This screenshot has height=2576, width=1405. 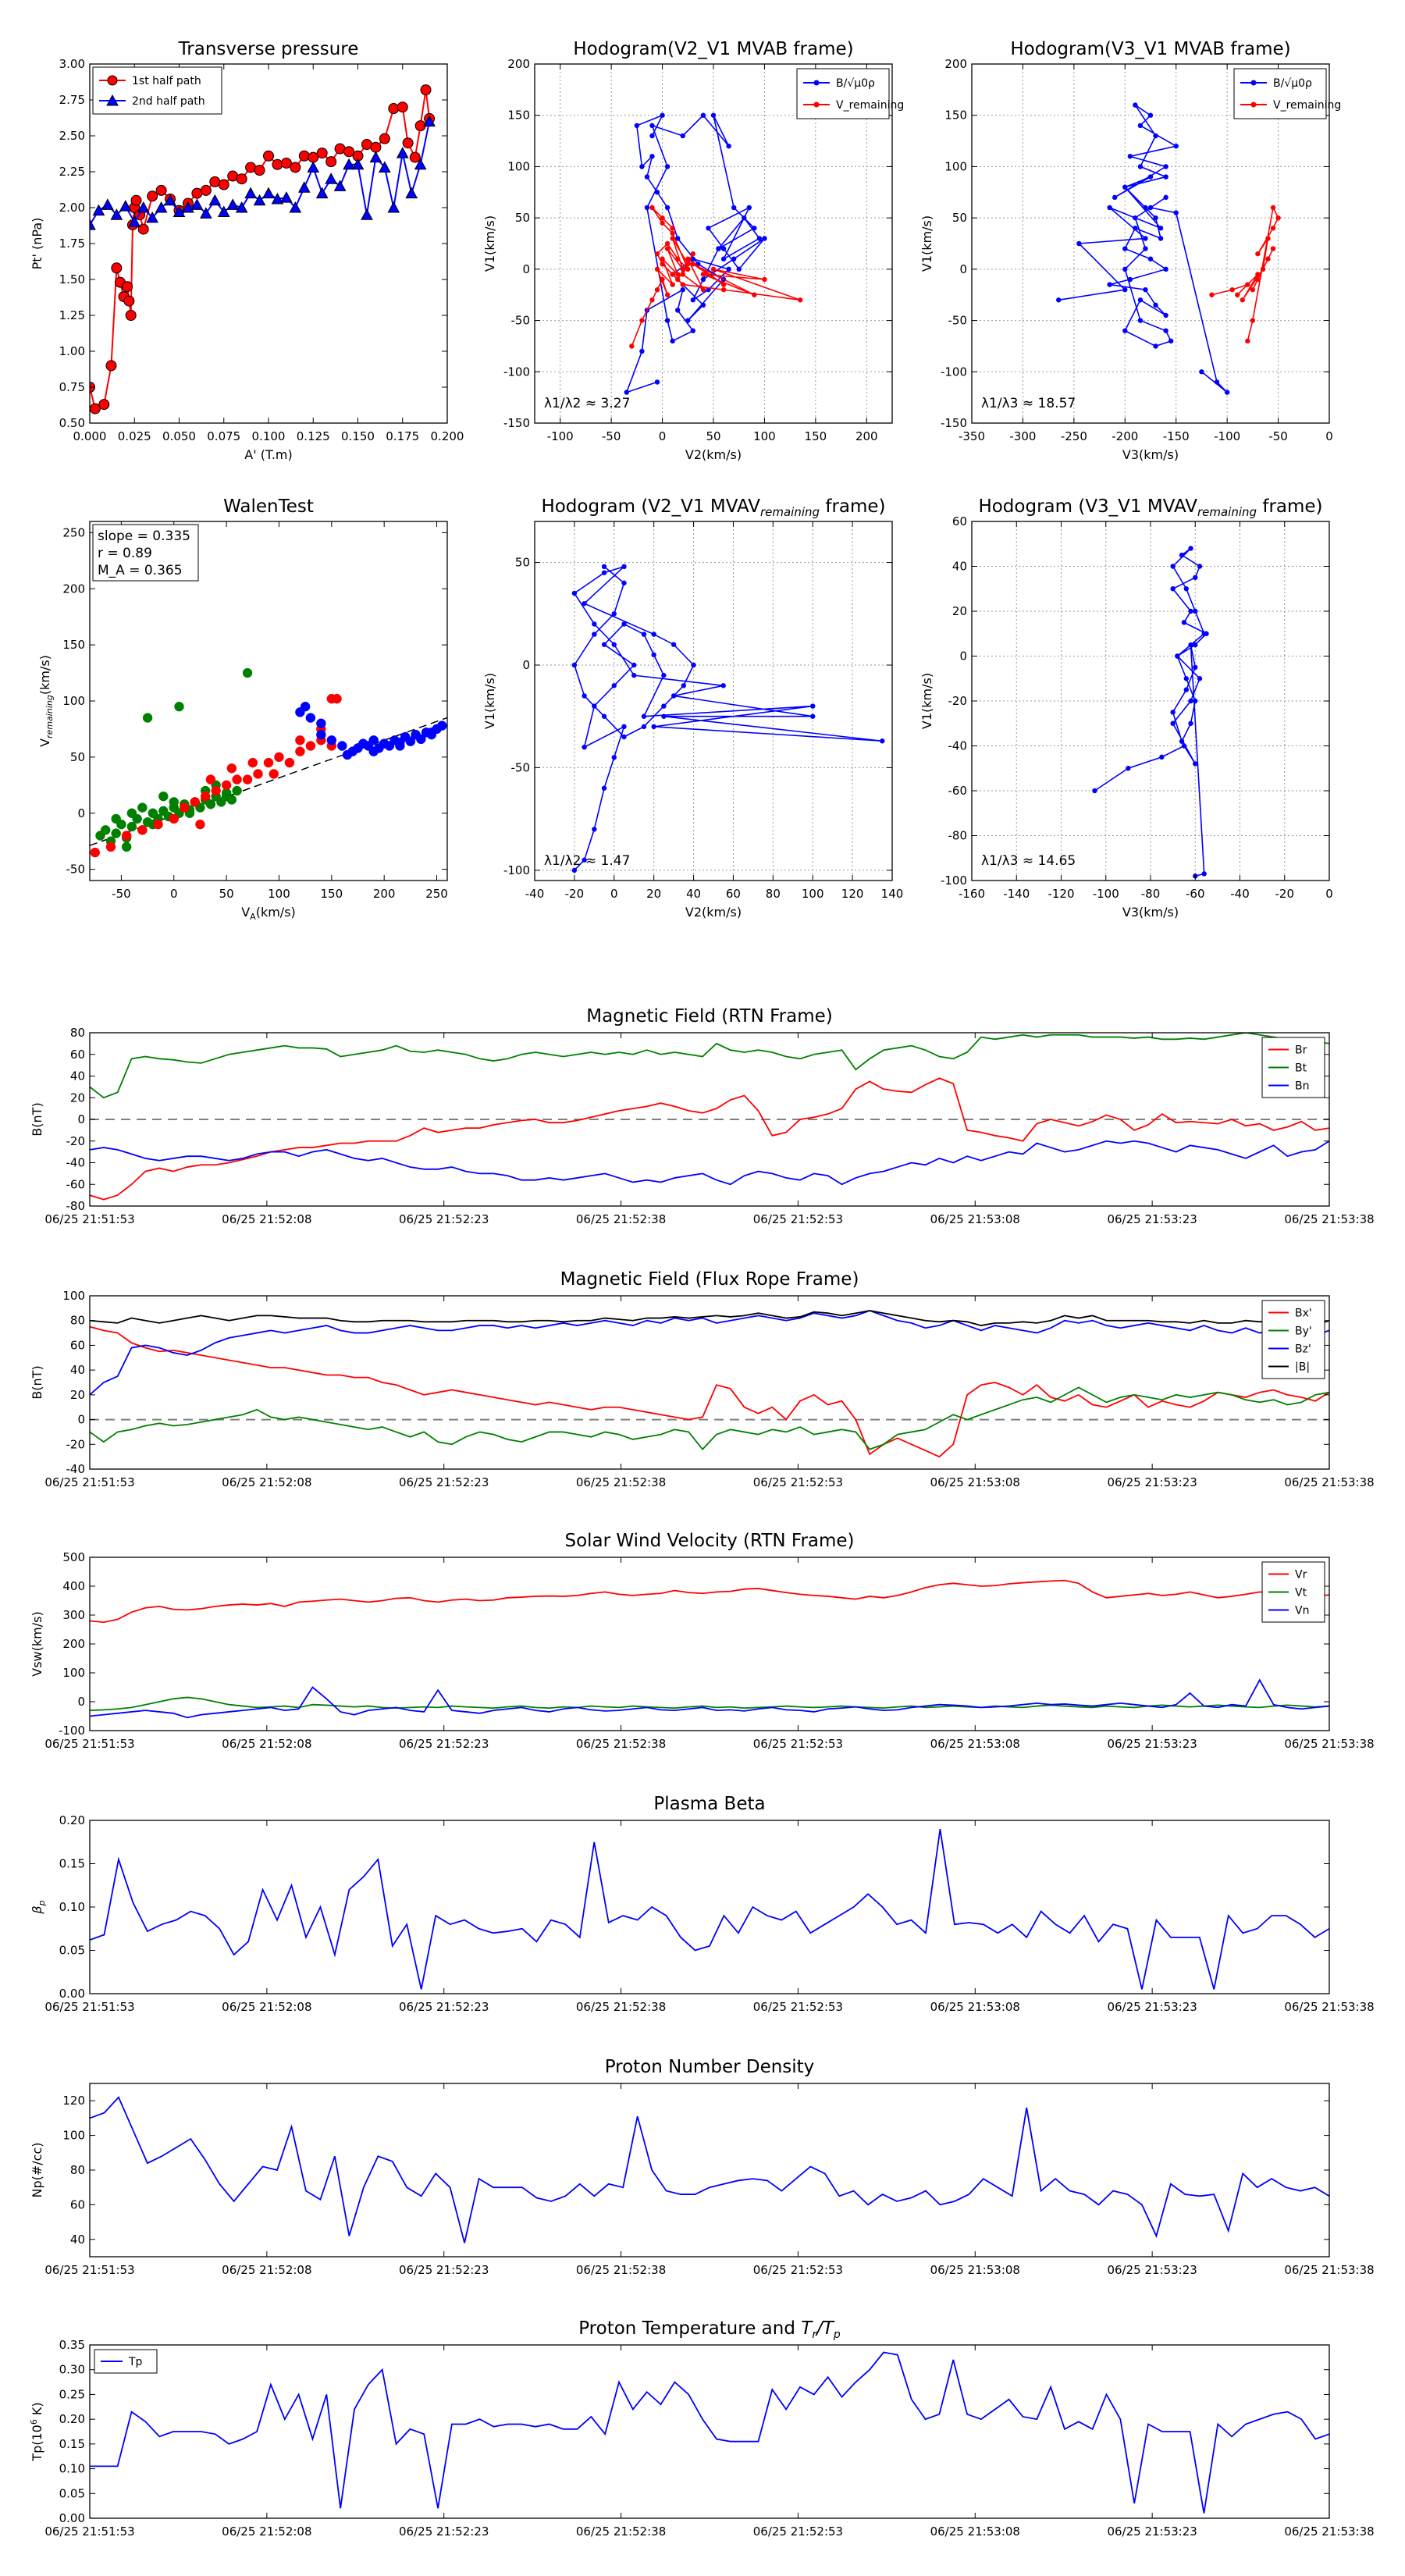 What do you see at coordinates (72, 244) in the screenshot?
I see `y-tick-label: 1.75` at bounding box center [72, 244].